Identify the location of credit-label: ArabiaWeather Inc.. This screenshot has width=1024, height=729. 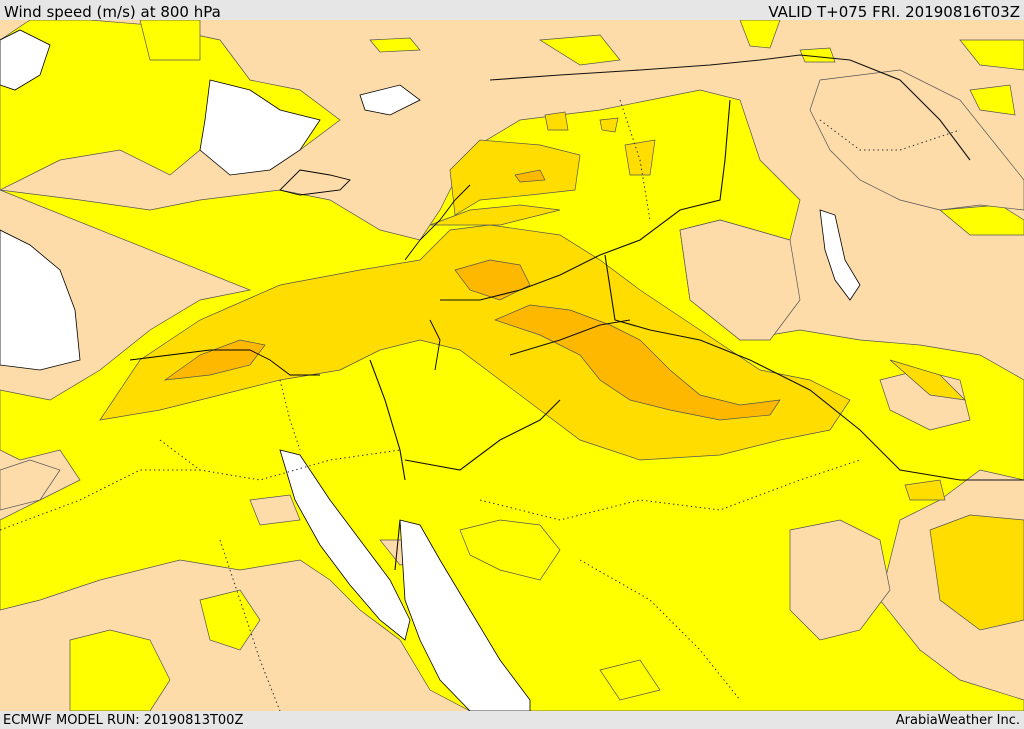
(957, 720).